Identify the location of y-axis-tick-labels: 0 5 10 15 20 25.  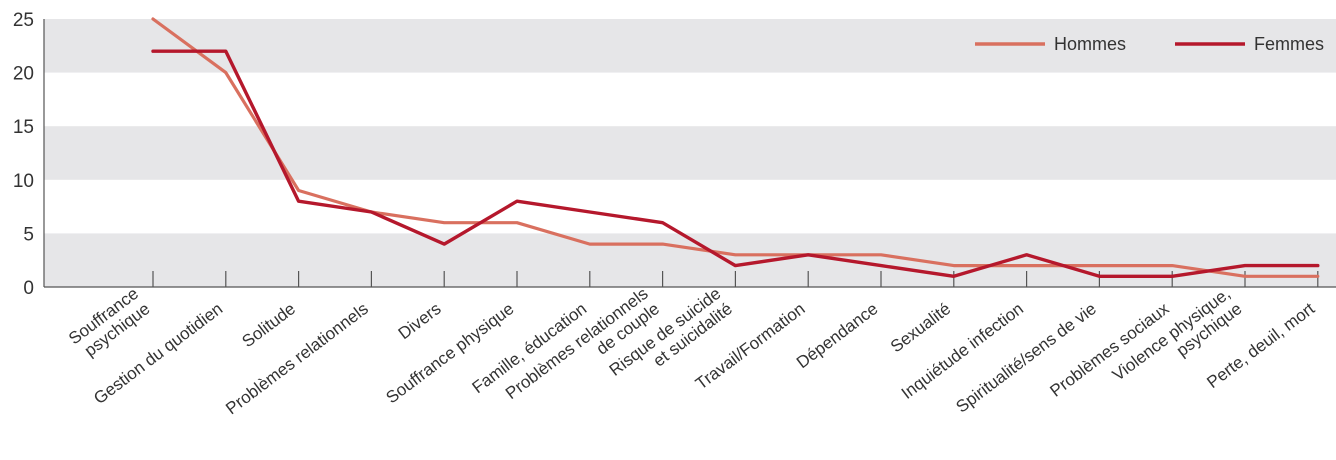
(23, 154).